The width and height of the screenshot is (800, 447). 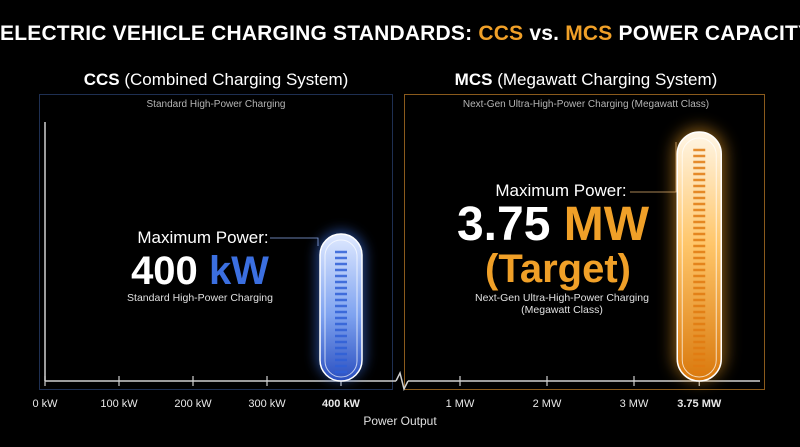 I want to click on mcs-bar, so click(x=699, y=256).